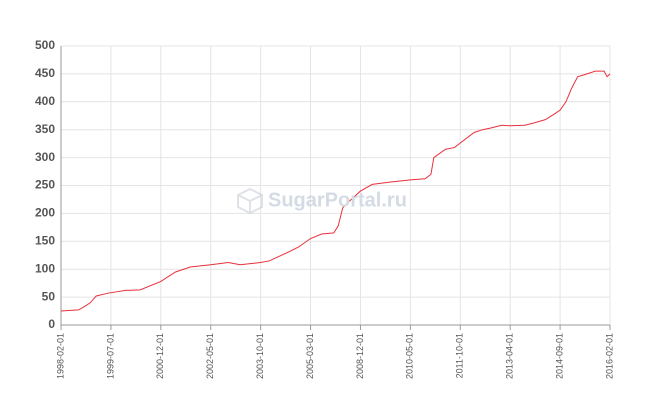 Image resolution: width=650 pixels, height=400 pixels. Describe the element at coordinates (160, 356) in the screenshot. I see `x-tick-label: 2000-12-01` at that location.